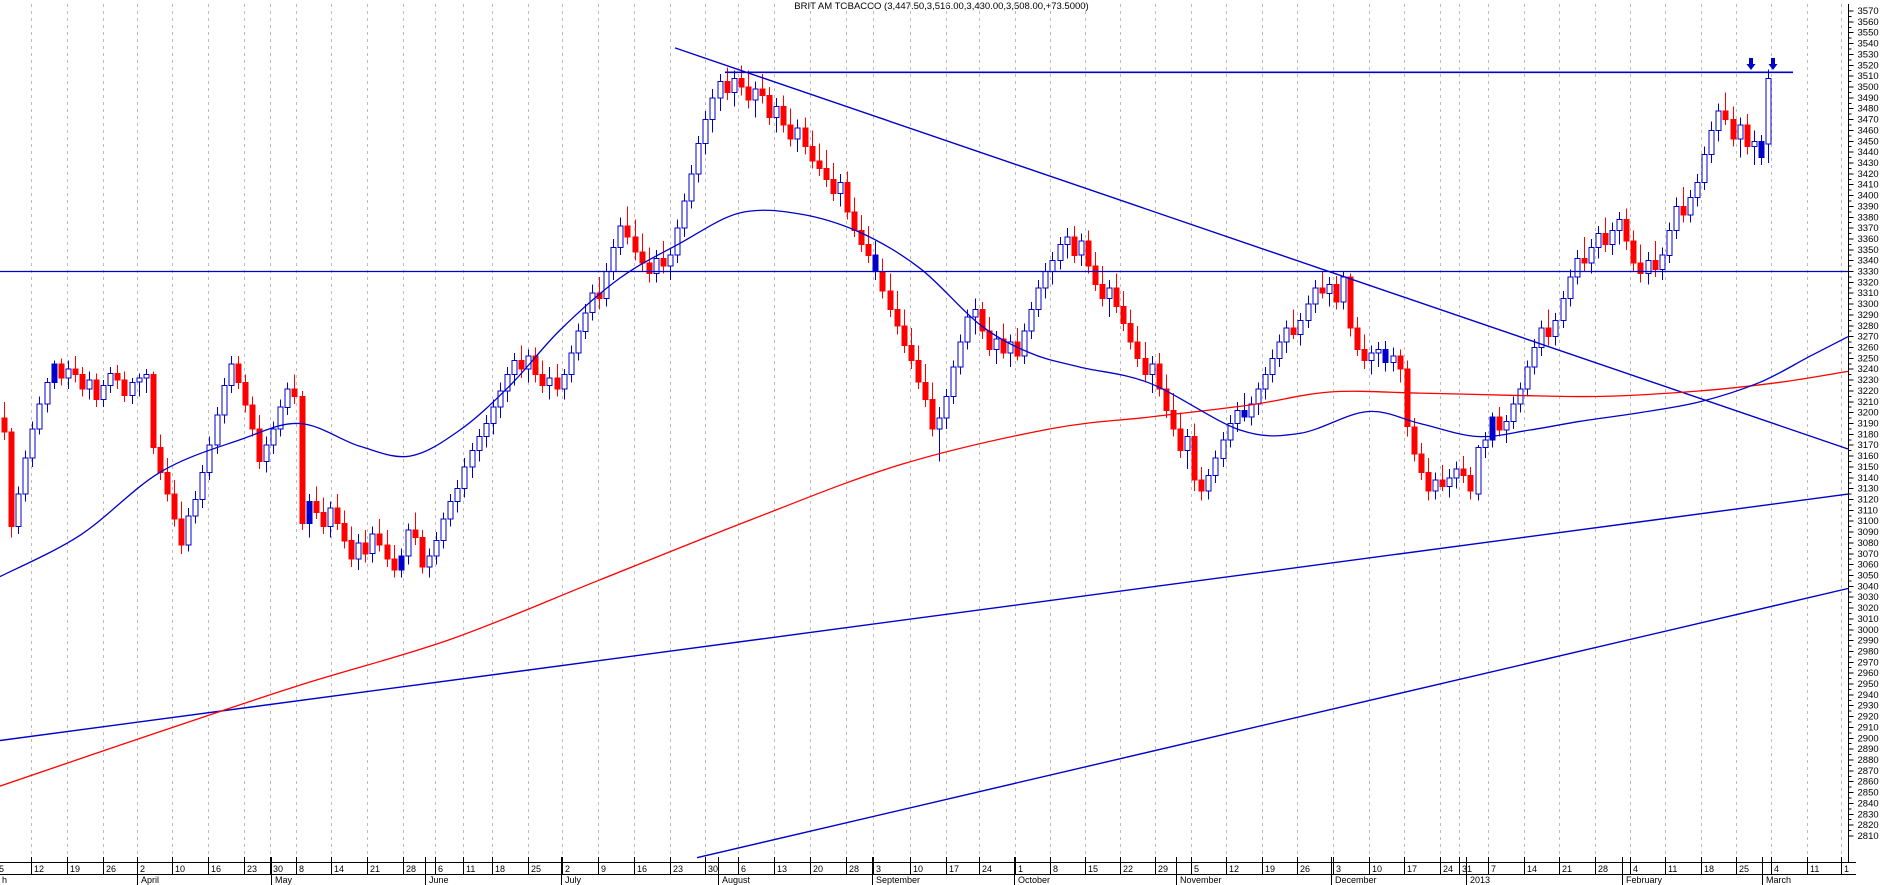 The image size is (1883, 885). I want to click on price-tick-label: 3380, so click(1868, 217).